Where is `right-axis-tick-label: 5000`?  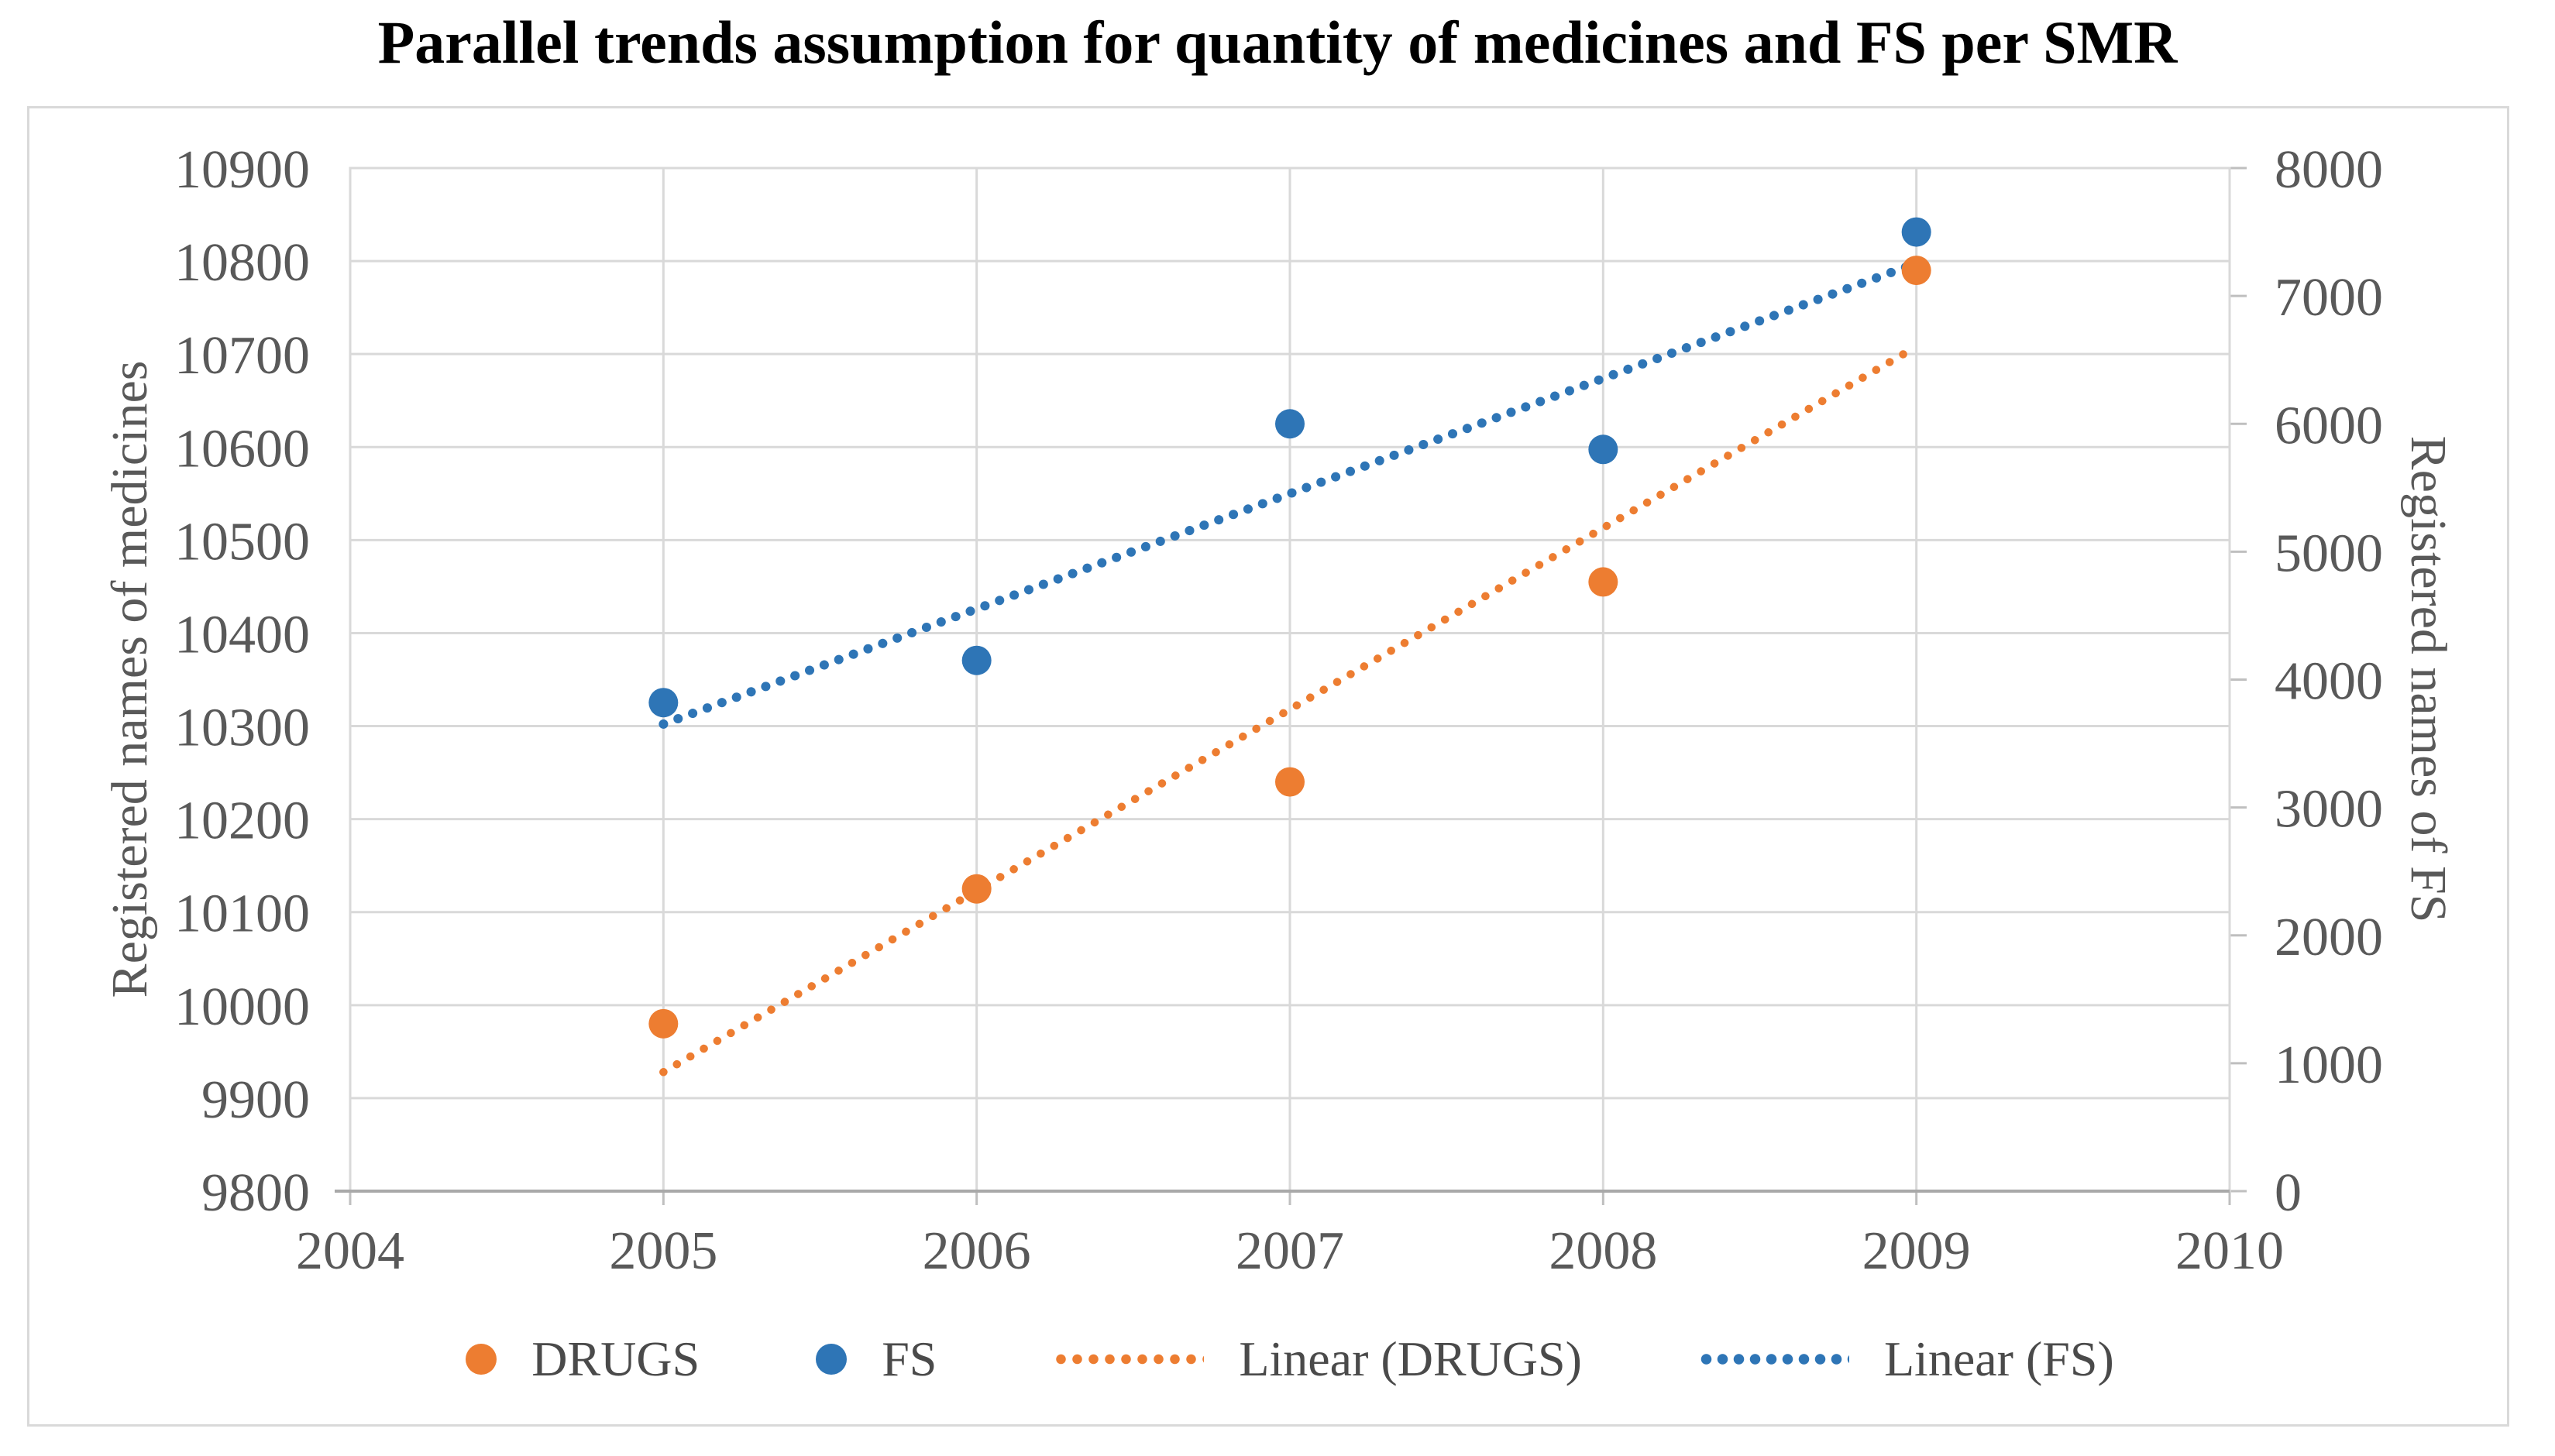
right-axis-tick-label: 5000 is located at coordinates (2329, 553).